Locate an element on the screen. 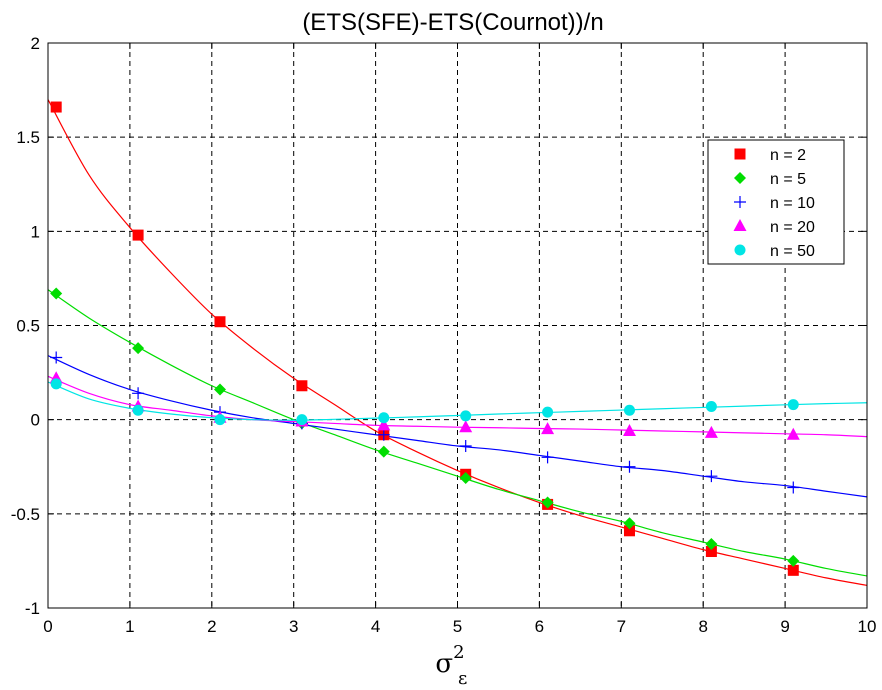  legend-label: n = 10 is located at coordinates (792, 203).